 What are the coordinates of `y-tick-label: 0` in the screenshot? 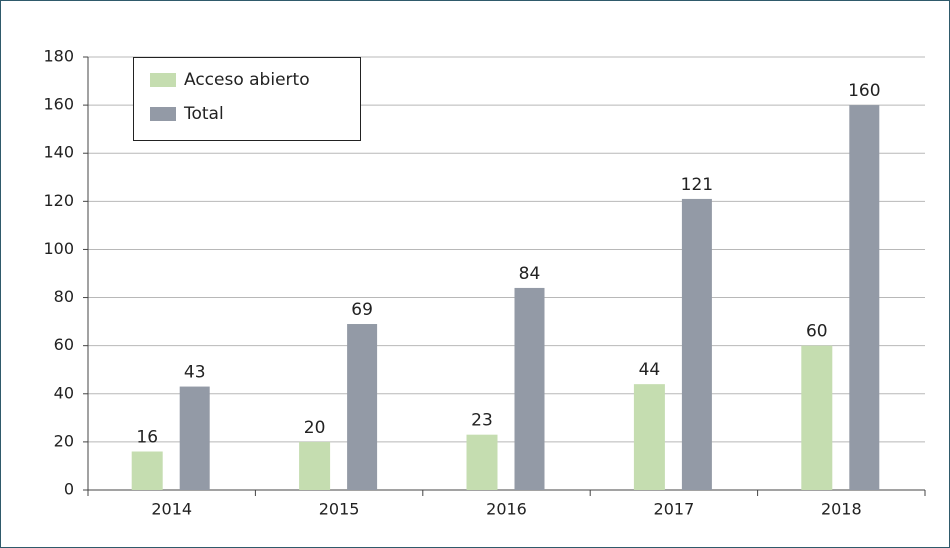 It's located at (69, 489).